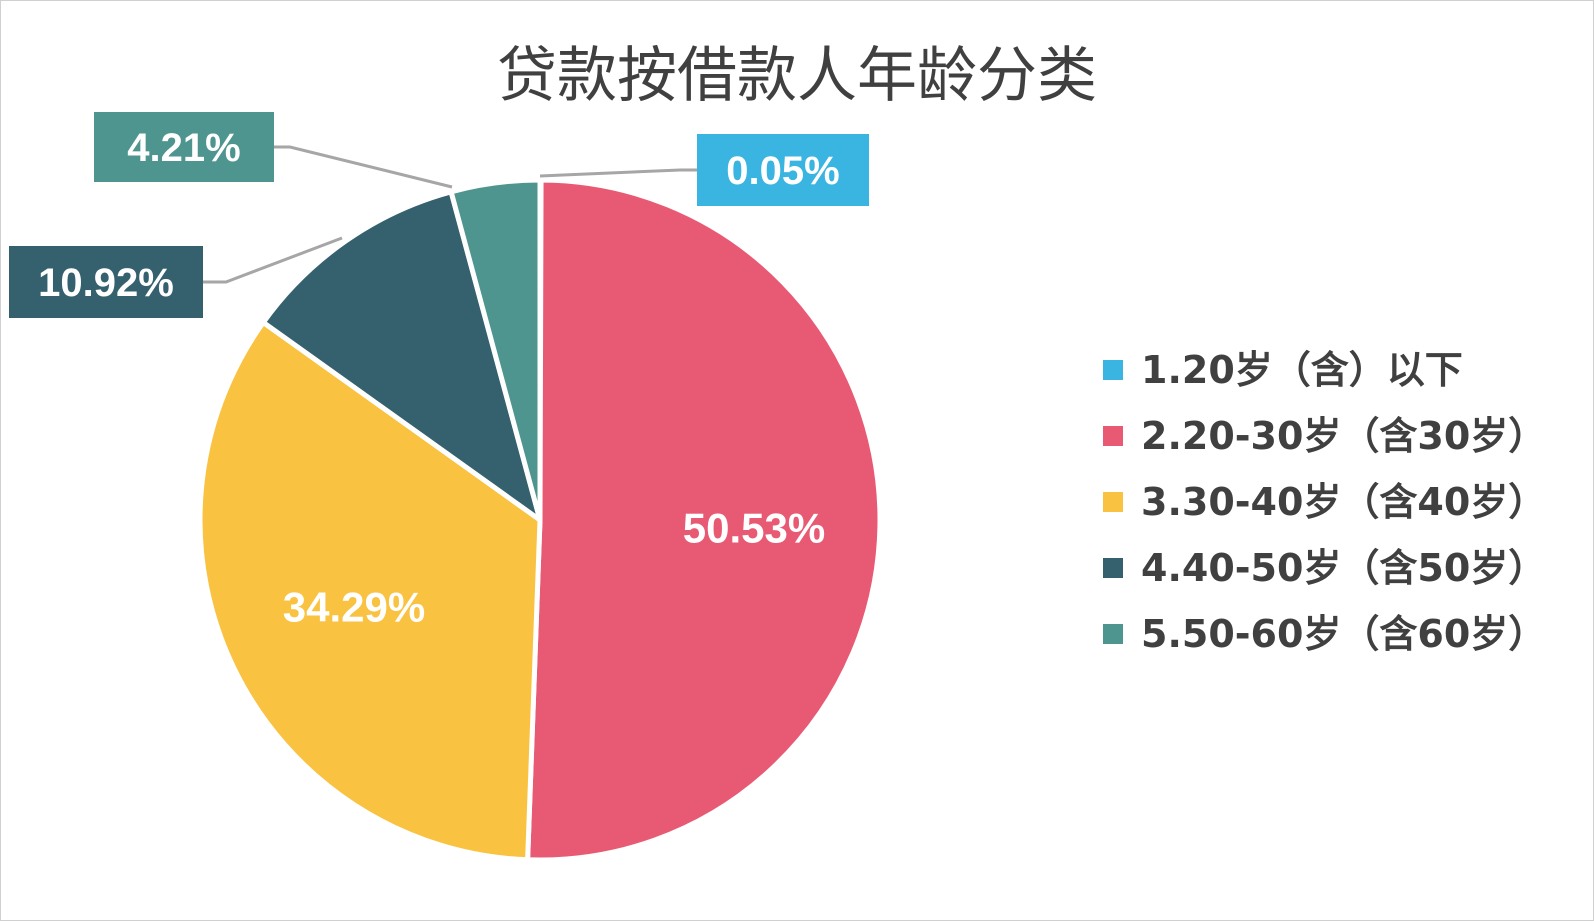 Image resolution: width=1594 pixels, height=921 pixels. Describe the element at coordinates (1343, 502) in the screenshot. I see `legend-label-3: 3.30-40岁（含40岁）` at that location.